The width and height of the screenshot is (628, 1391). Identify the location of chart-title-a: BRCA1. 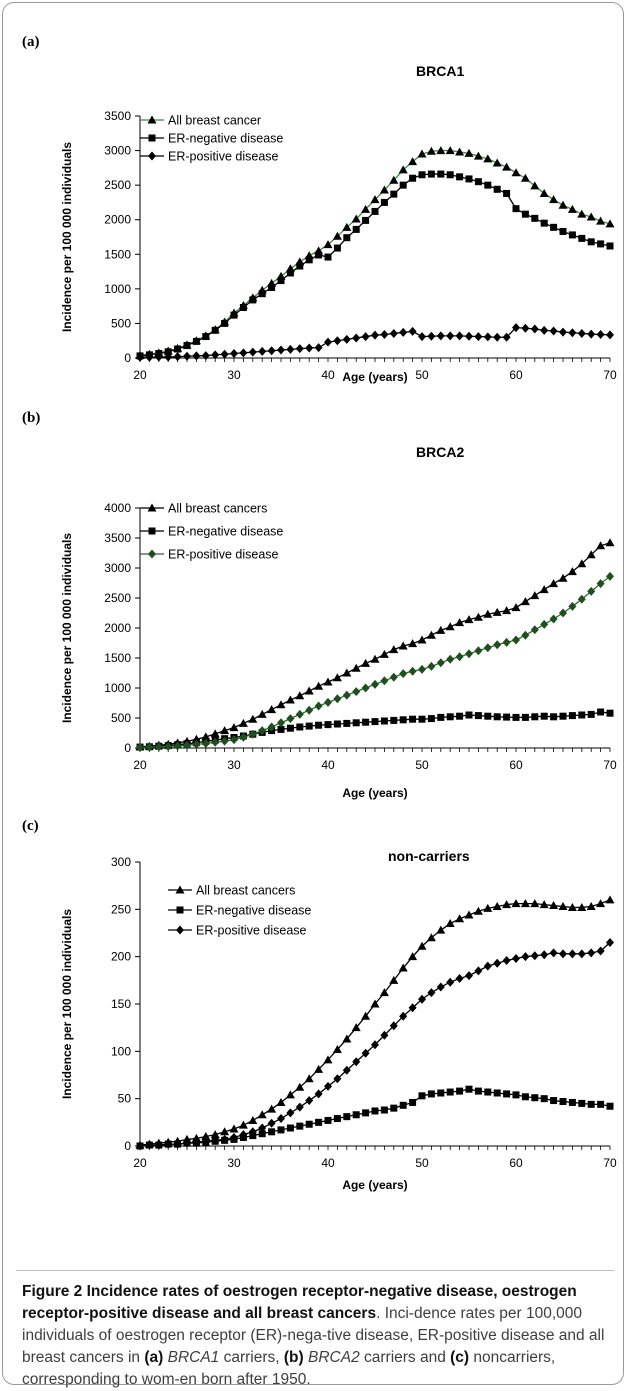
(440, 71).